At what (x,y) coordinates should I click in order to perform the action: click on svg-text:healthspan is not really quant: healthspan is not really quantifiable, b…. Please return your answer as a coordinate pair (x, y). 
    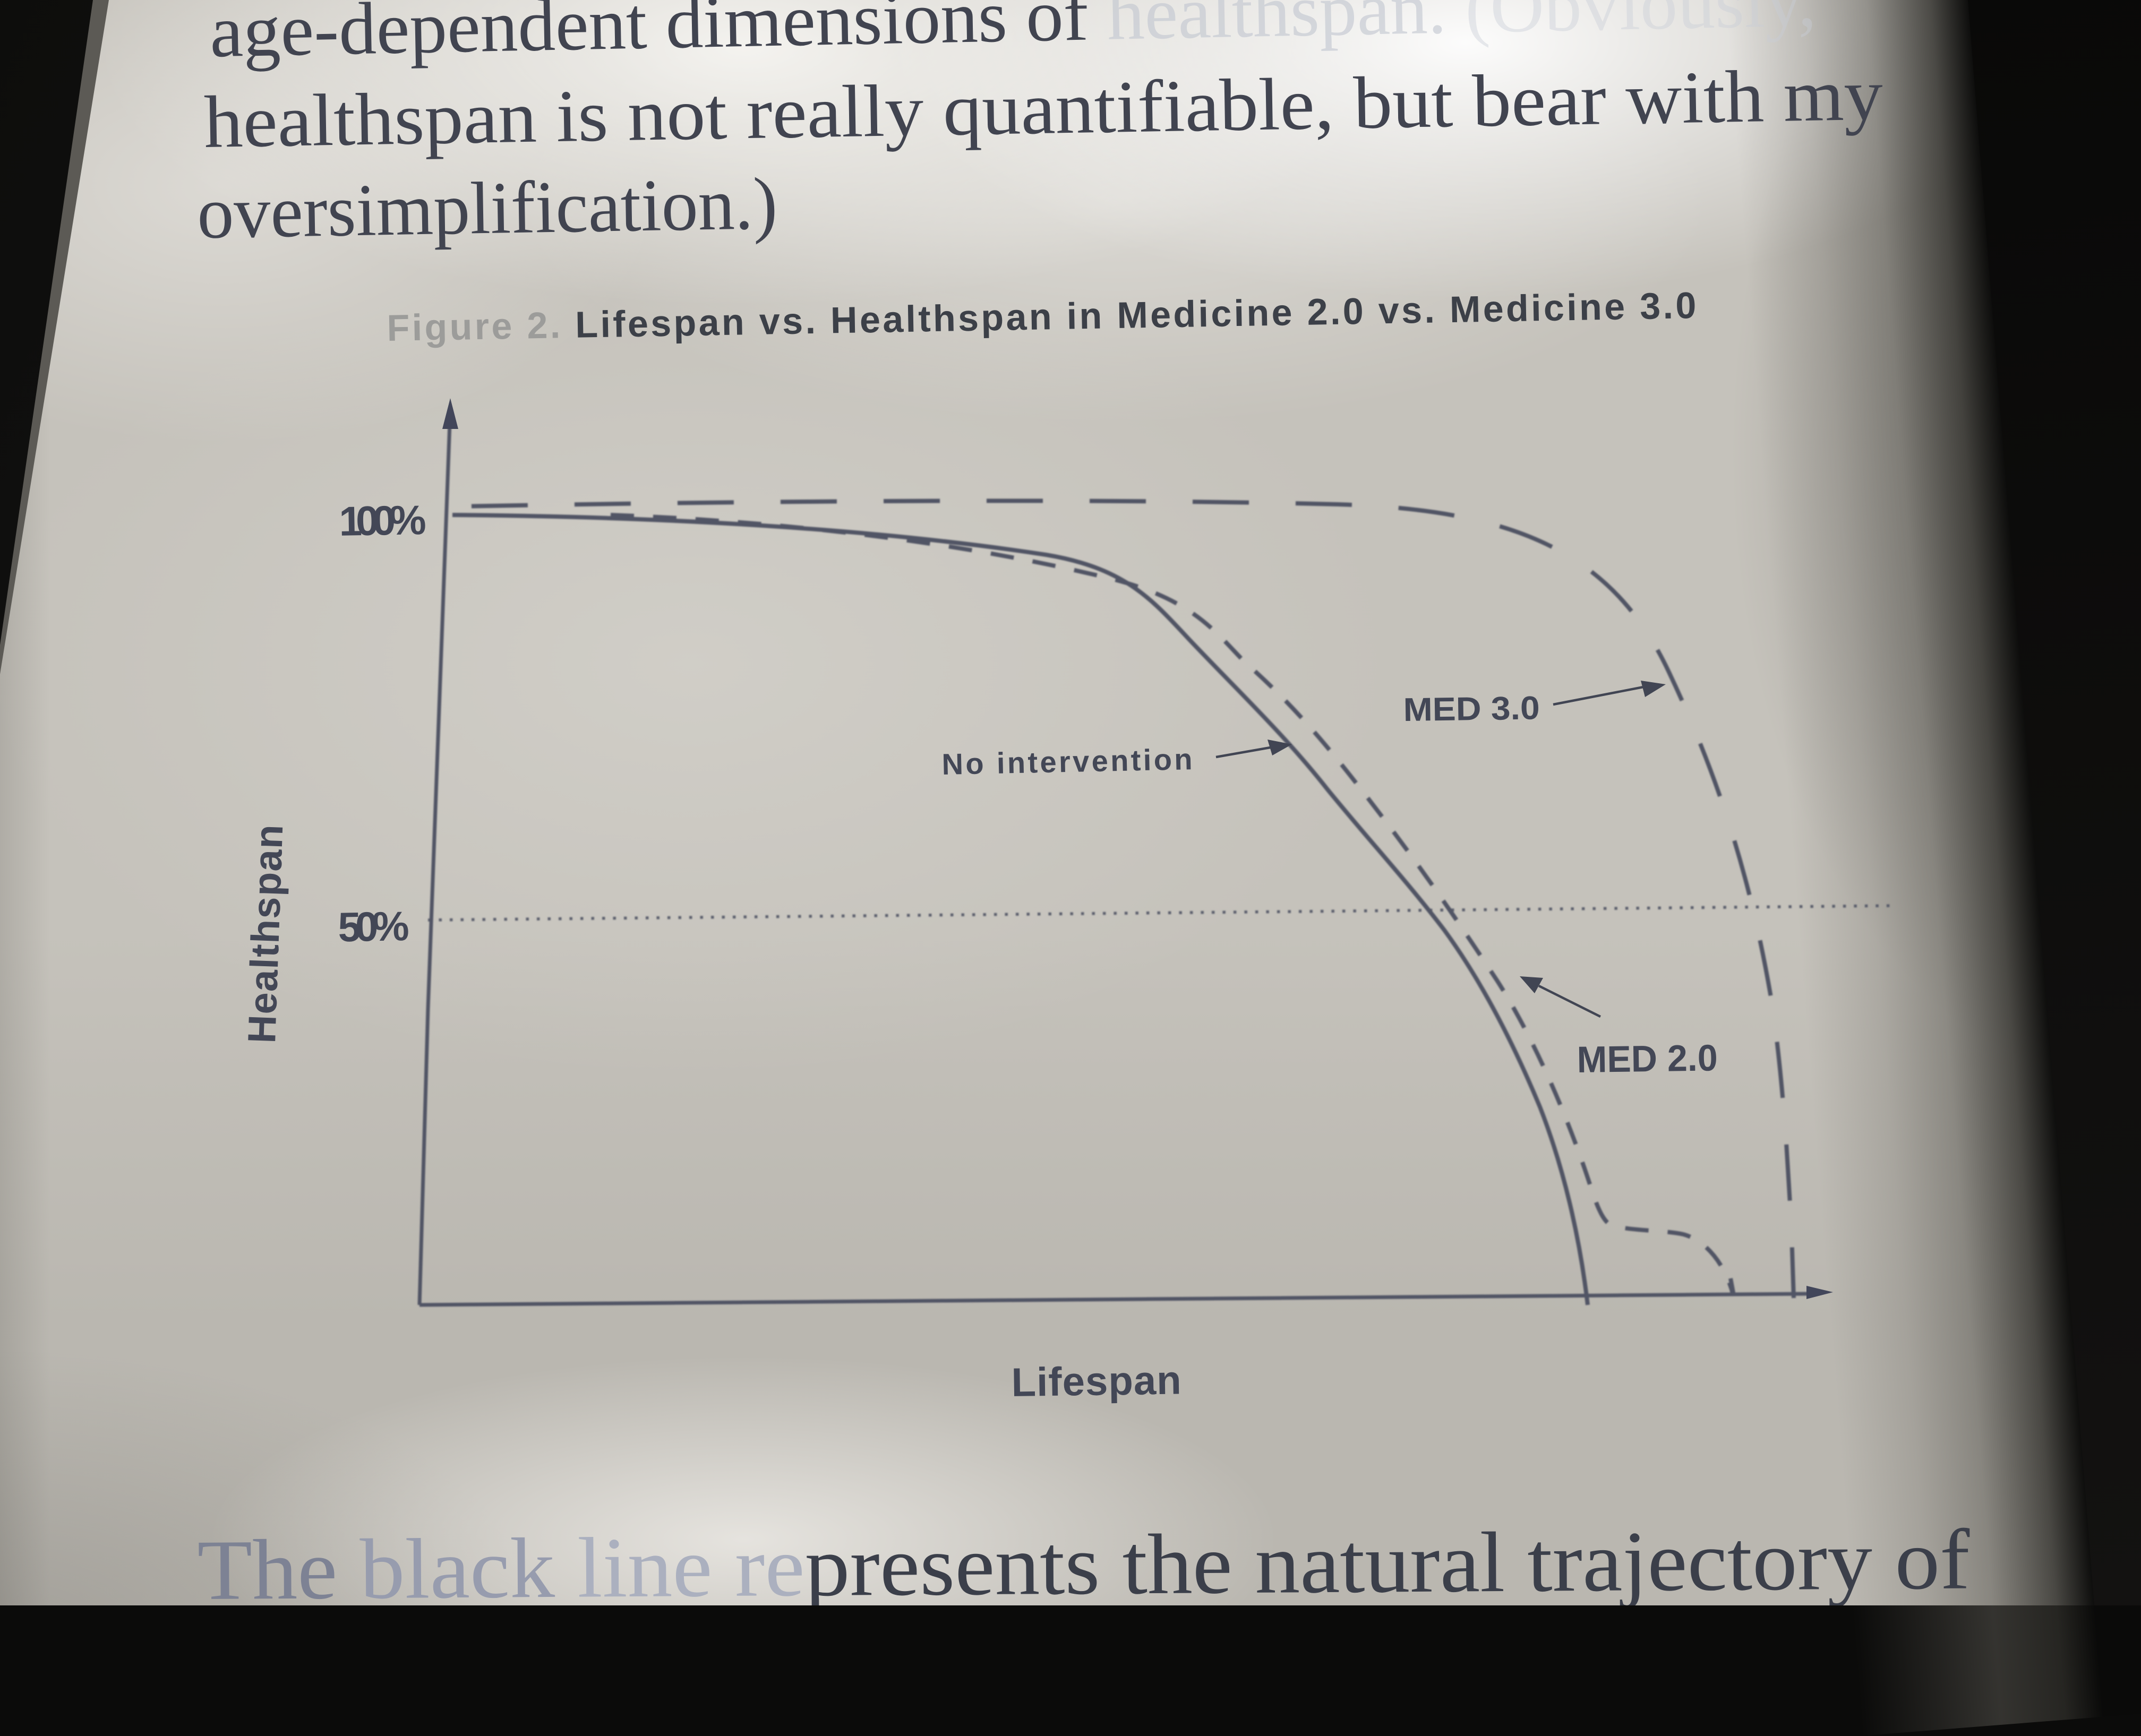
    Looking at the image, I should click on (1043, 109).